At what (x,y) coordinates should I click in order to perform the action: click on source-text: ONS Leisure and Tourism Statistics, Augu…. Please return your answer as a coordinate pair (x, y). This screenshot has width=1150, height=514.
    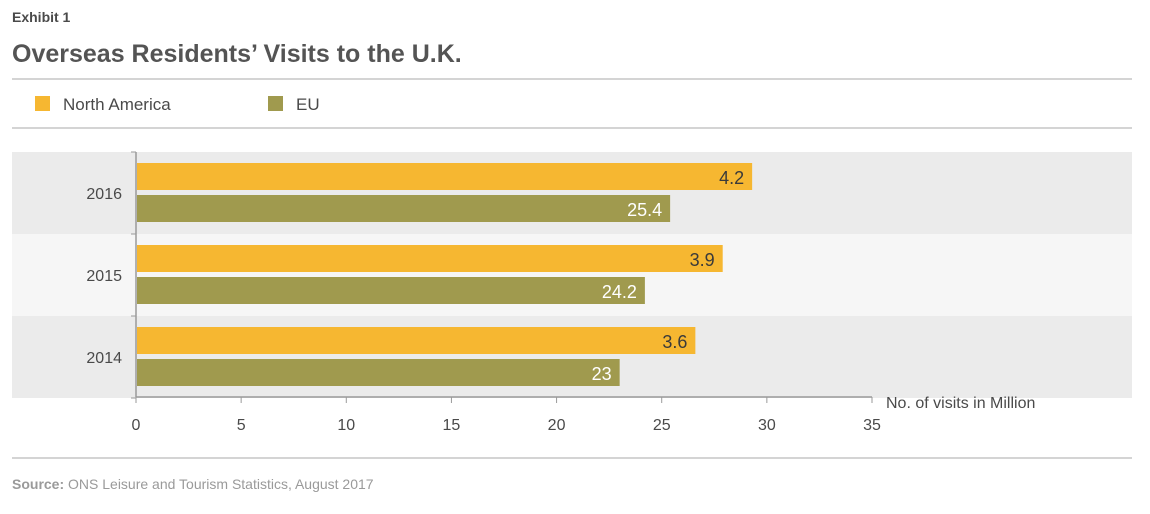
    Looking at the image, I should click on (219, 484).